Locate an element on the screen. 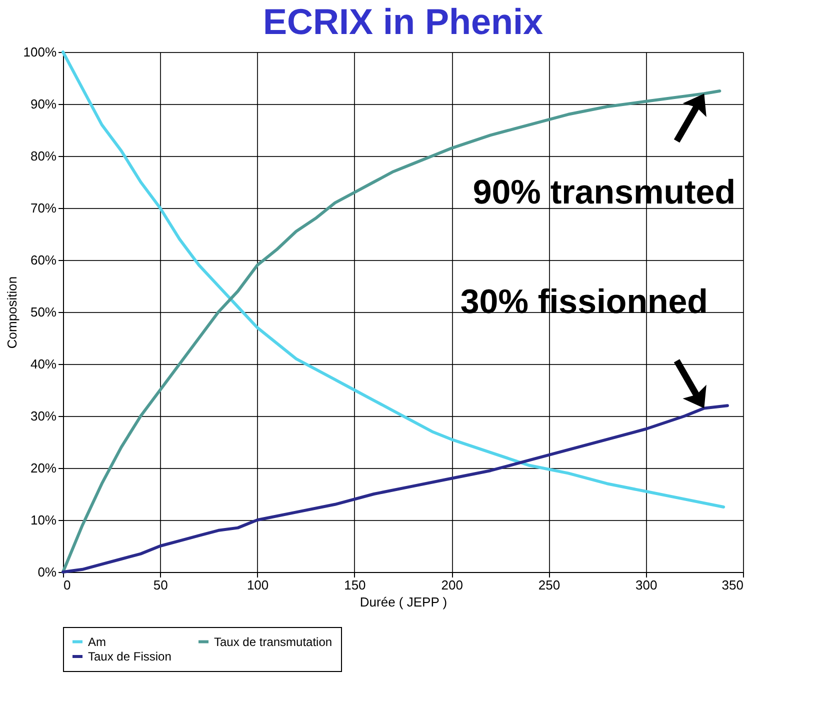 This screenshot has width=839, height=705. y-tick-label: 10% is located at coordinates (43, 520).